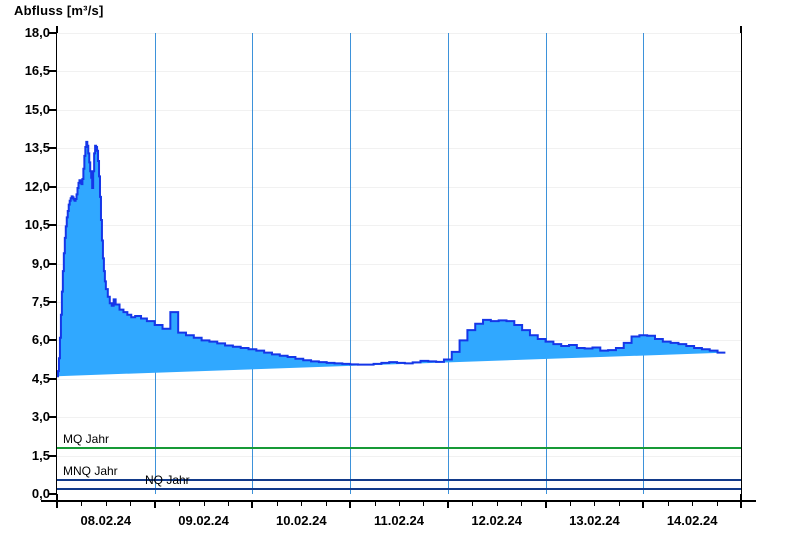 The height and width of the screenshot is (550, 800). What do you see at coordinates (40, 417) in the screenshot?
I see `y-axis-tick-label: 3,0` at bounding box center [40, 417].